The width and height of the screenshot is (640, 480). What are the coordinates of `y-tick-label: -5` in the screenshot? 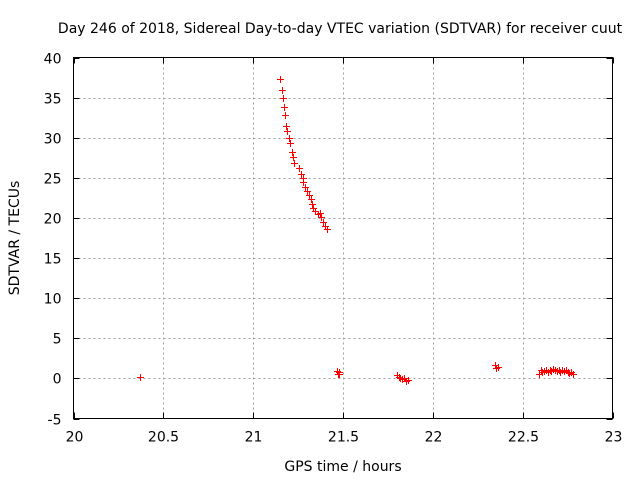 It's located at (55, 421).